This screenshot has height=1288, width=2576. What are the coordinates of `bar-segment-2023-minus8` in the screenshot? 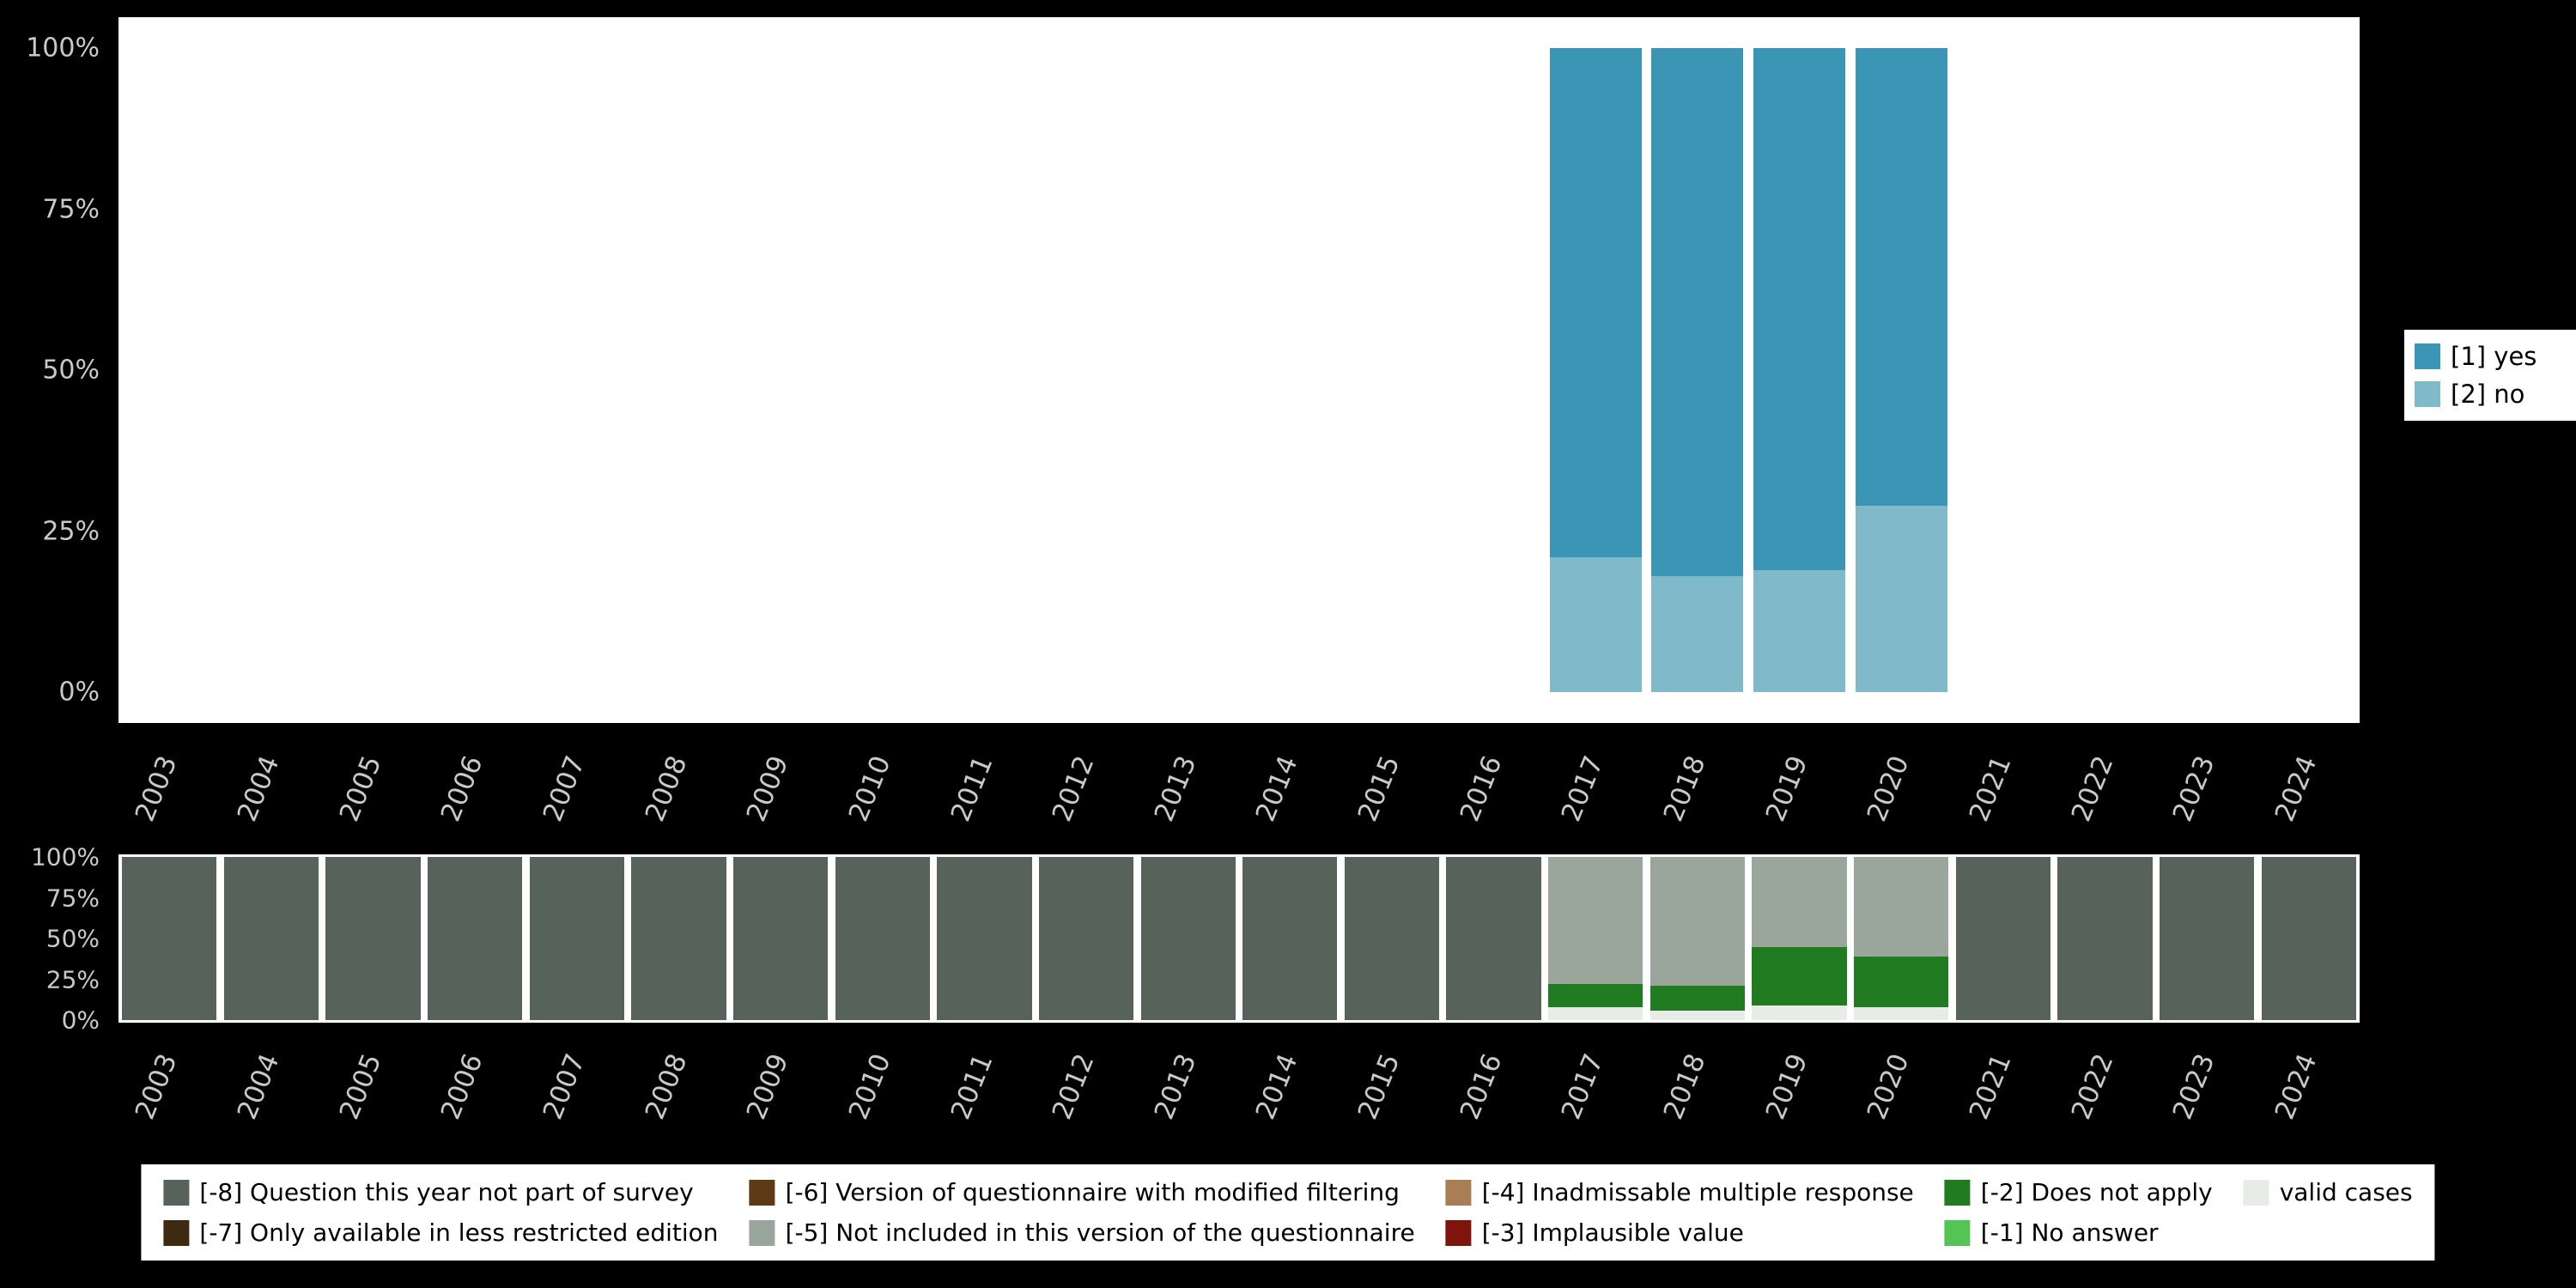 It's located at (2207, 939).